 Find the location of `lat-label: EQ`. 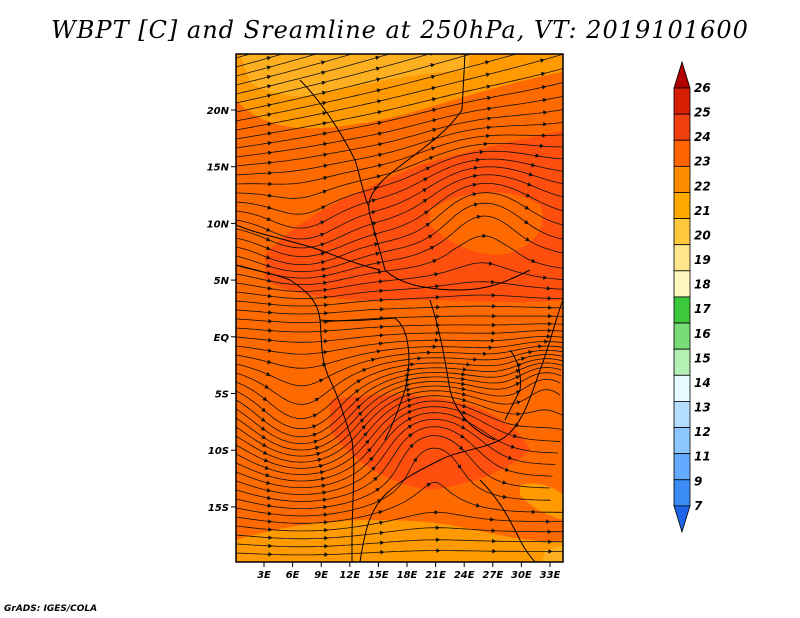

lat-label: EQ is located at coordinates (222, 338).